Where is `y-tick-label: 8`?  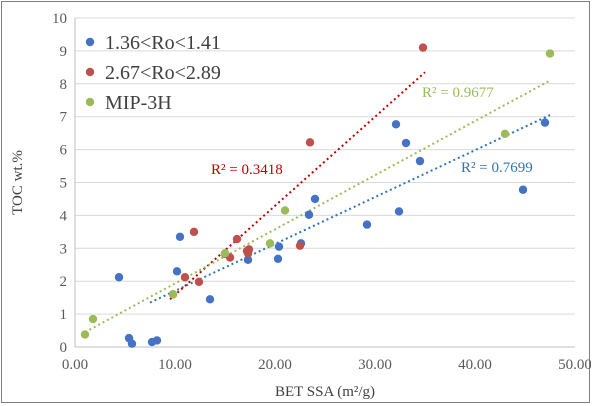
y-tick-label: 8 is located at coordinates (64, 85).